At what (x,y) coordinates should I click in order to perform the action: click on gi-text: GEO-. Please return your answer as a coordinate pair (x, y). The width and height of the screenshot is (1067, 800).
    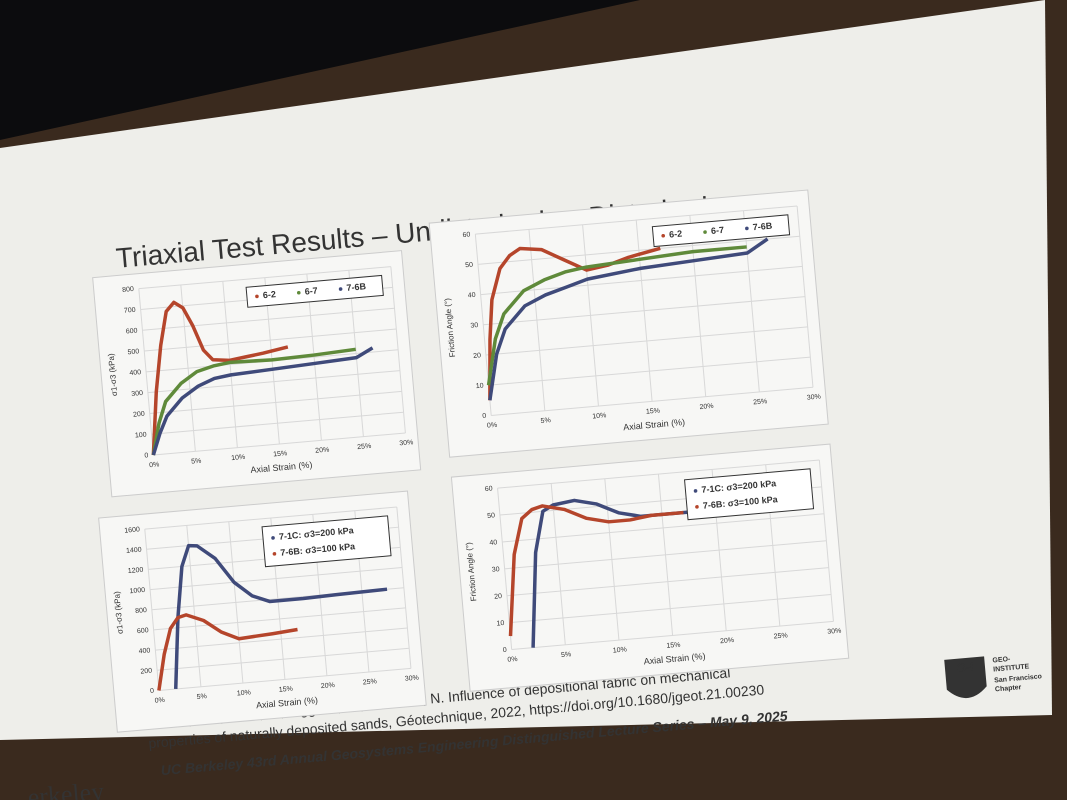
    Looking at the image, I should click on (1001, 660).